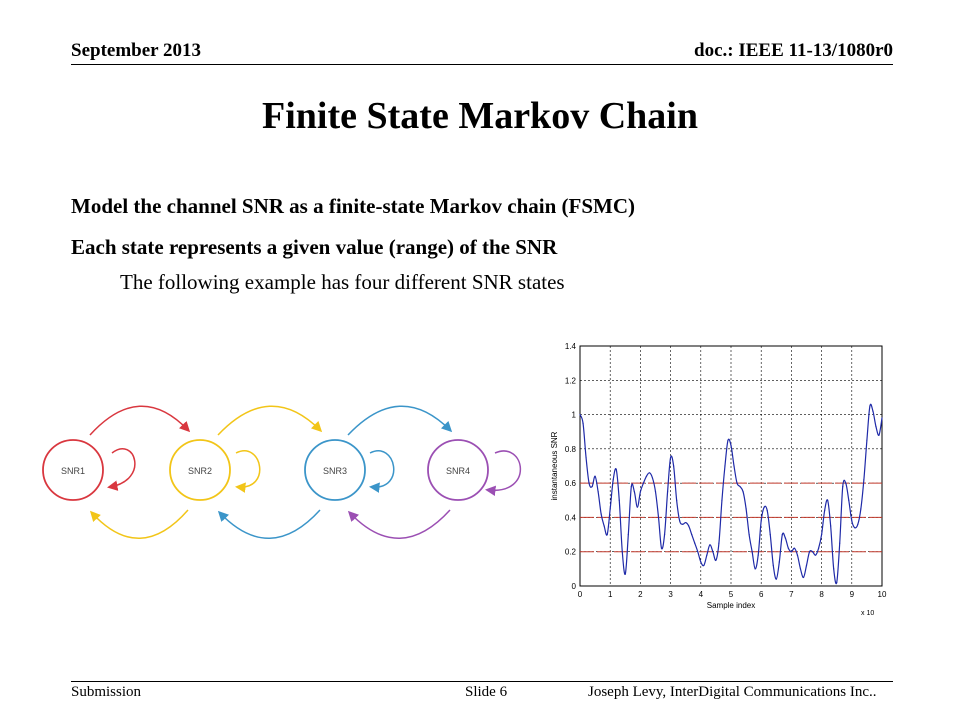  What do you see at coordinates (571, 346) in the screenshot?
I see `y-tick-label: 1.4` at bounding box center [571, 346].